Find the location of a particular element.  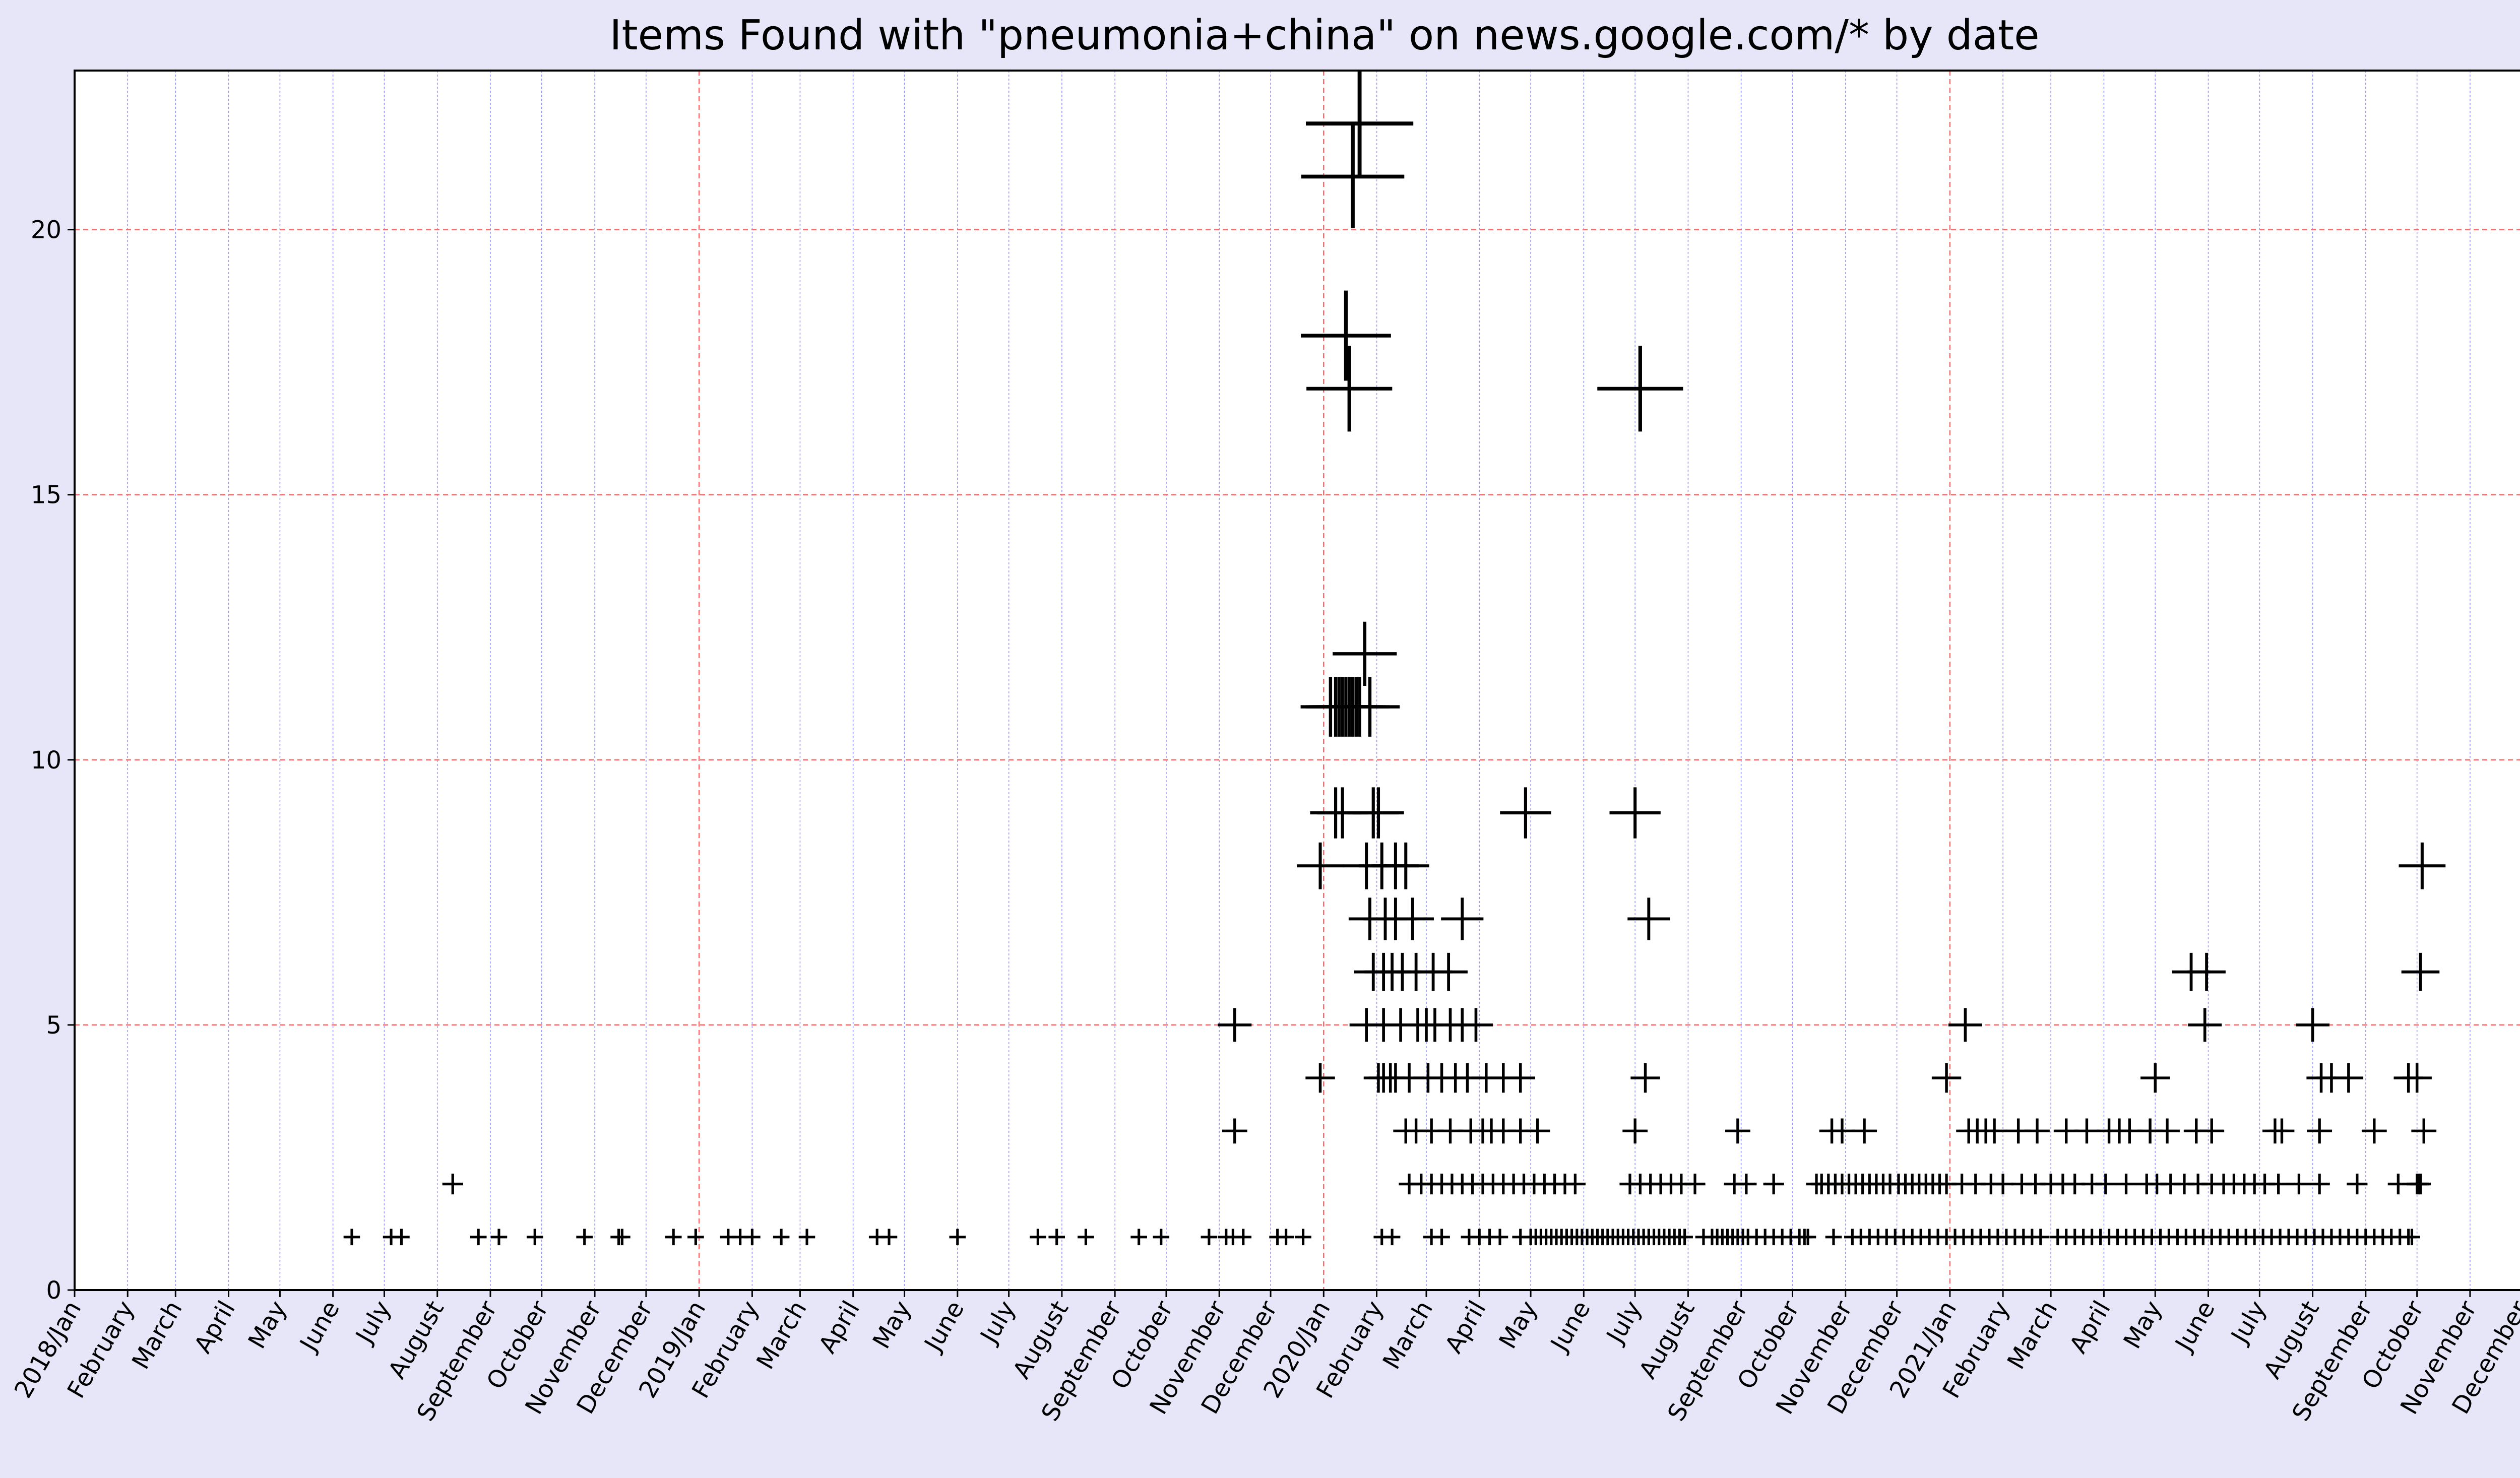

y-tick-label: 10 is located at coordinates (46, 760).